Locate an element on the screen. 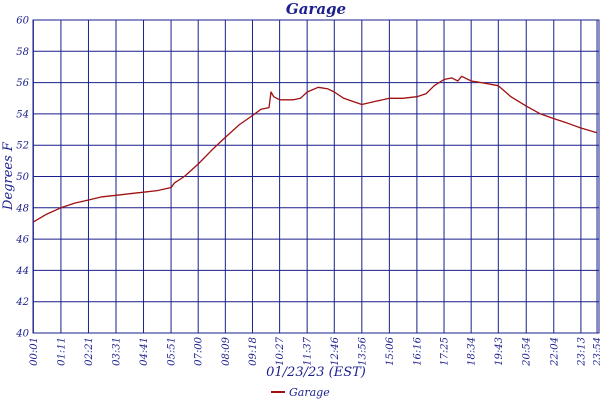  y-tick-label: 40 is located at coordinates (22, 334).